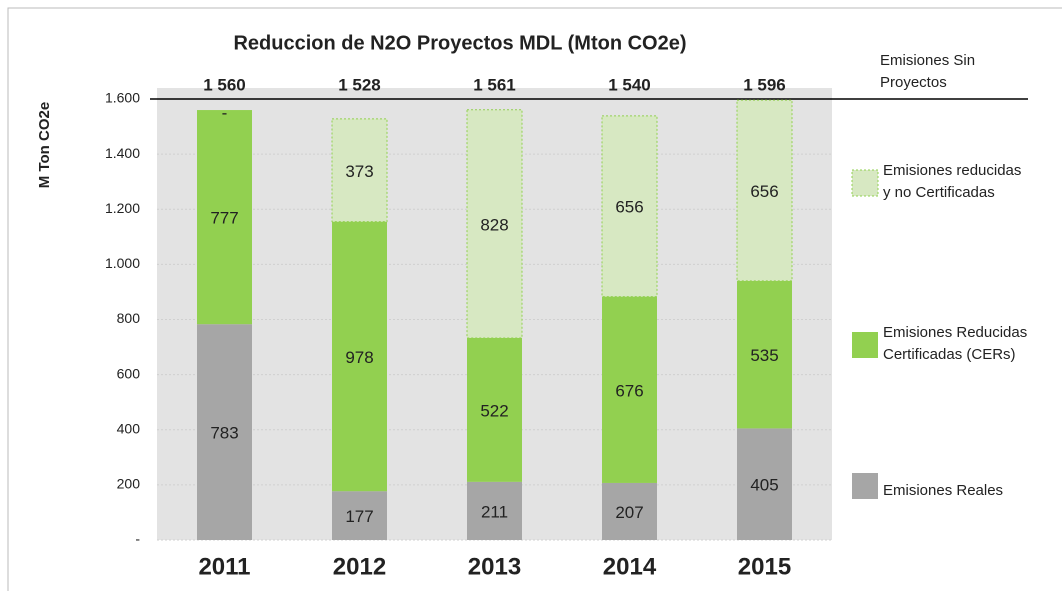  I want to click on y-tick-label: 1.400, so click(122, 153).